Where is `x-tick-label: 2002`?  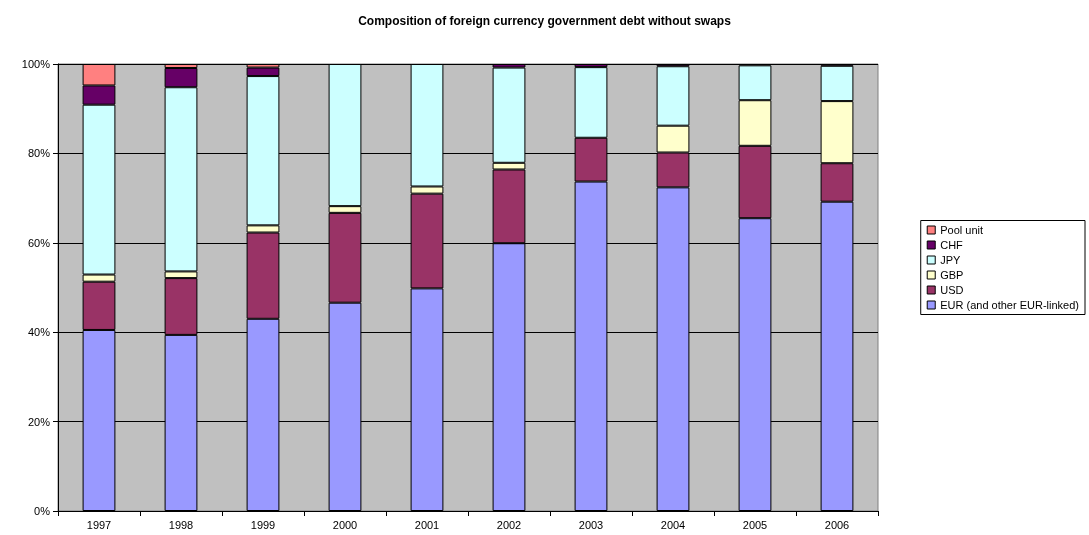
x-tick-label: 2002 is located at coordinates (509, 524).